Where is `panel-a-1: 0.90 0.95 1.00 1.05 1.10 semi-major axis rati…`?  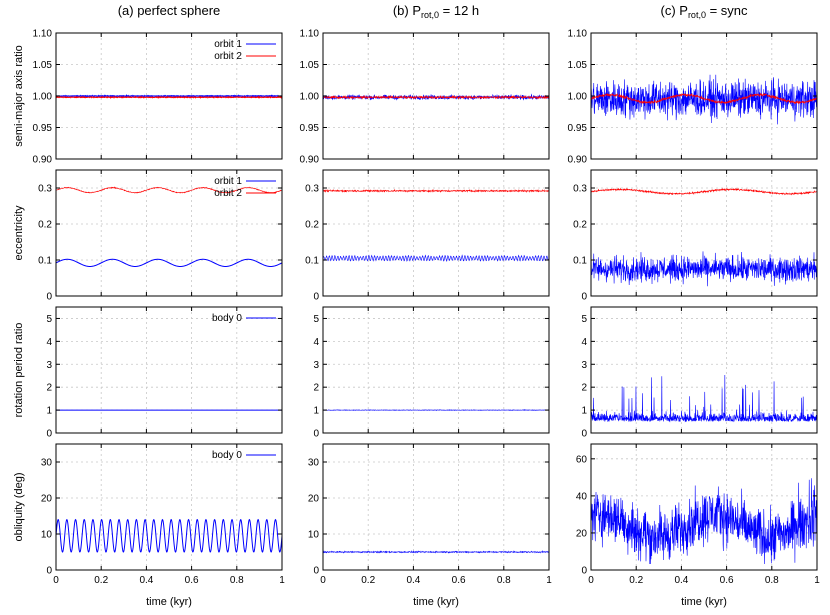
panel-a-1: 0.90 0.95 1.00 1.05 1.10 semi-major axis rati… is located at coordinates (148, 97).